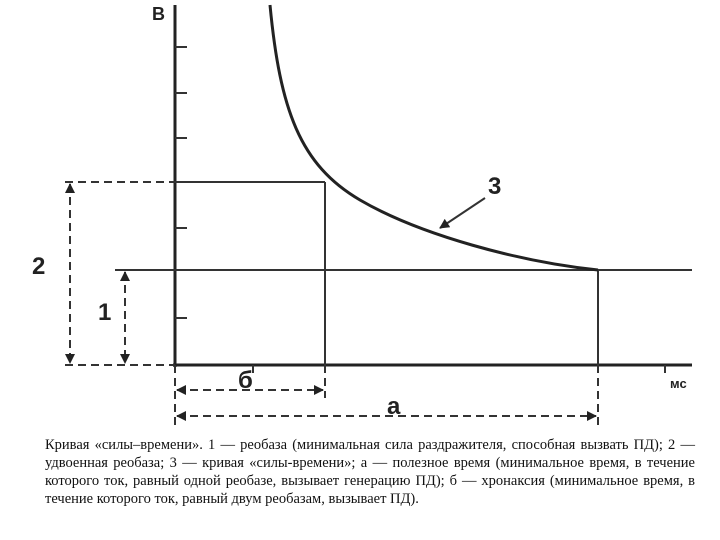 Image resolution: width=720 pixels, height=540 pixels. What do you see at coordinates (104, 312) in the screenshot?
I see `label-1: 1` at bounding box center [104, 312].